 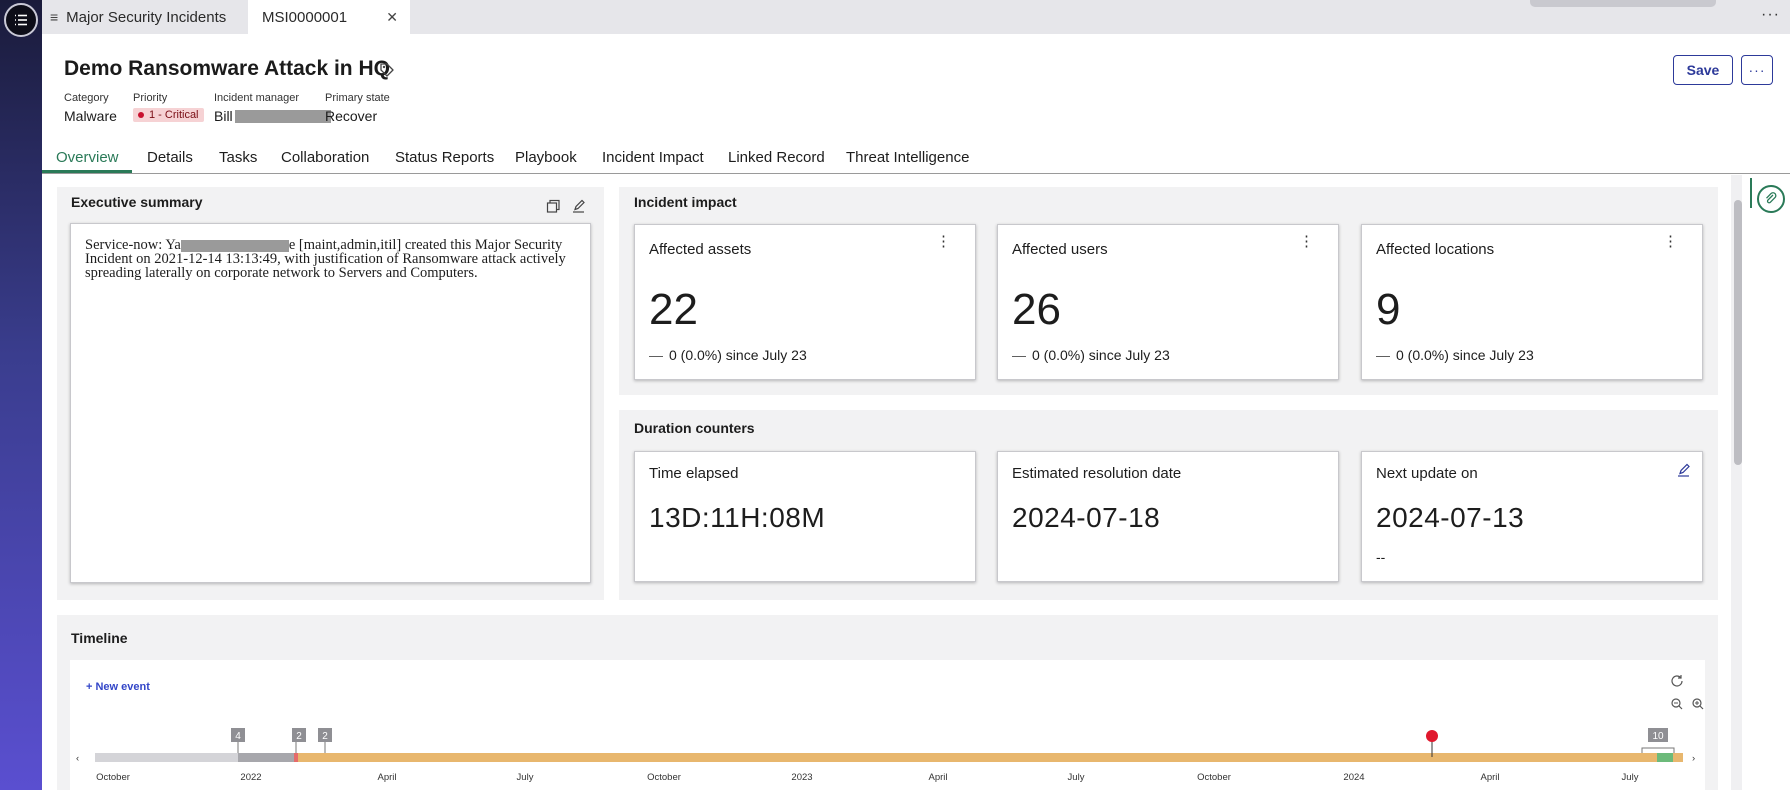 I want to click on save-button: Save, so click(x=1703, y=70).